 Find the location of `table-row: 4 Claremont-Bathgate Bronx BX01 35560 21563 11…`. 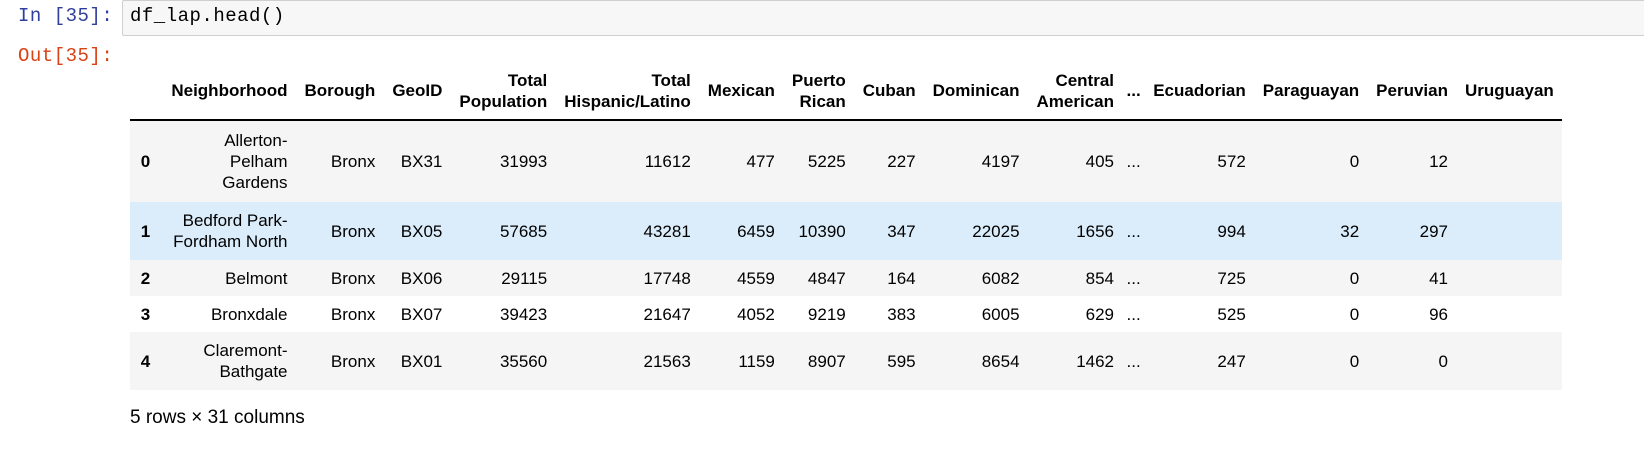

table-row: 4 Claremont-Bathgate Bronx BX01 35560 21563 11… is located at coordinates (846, 361).